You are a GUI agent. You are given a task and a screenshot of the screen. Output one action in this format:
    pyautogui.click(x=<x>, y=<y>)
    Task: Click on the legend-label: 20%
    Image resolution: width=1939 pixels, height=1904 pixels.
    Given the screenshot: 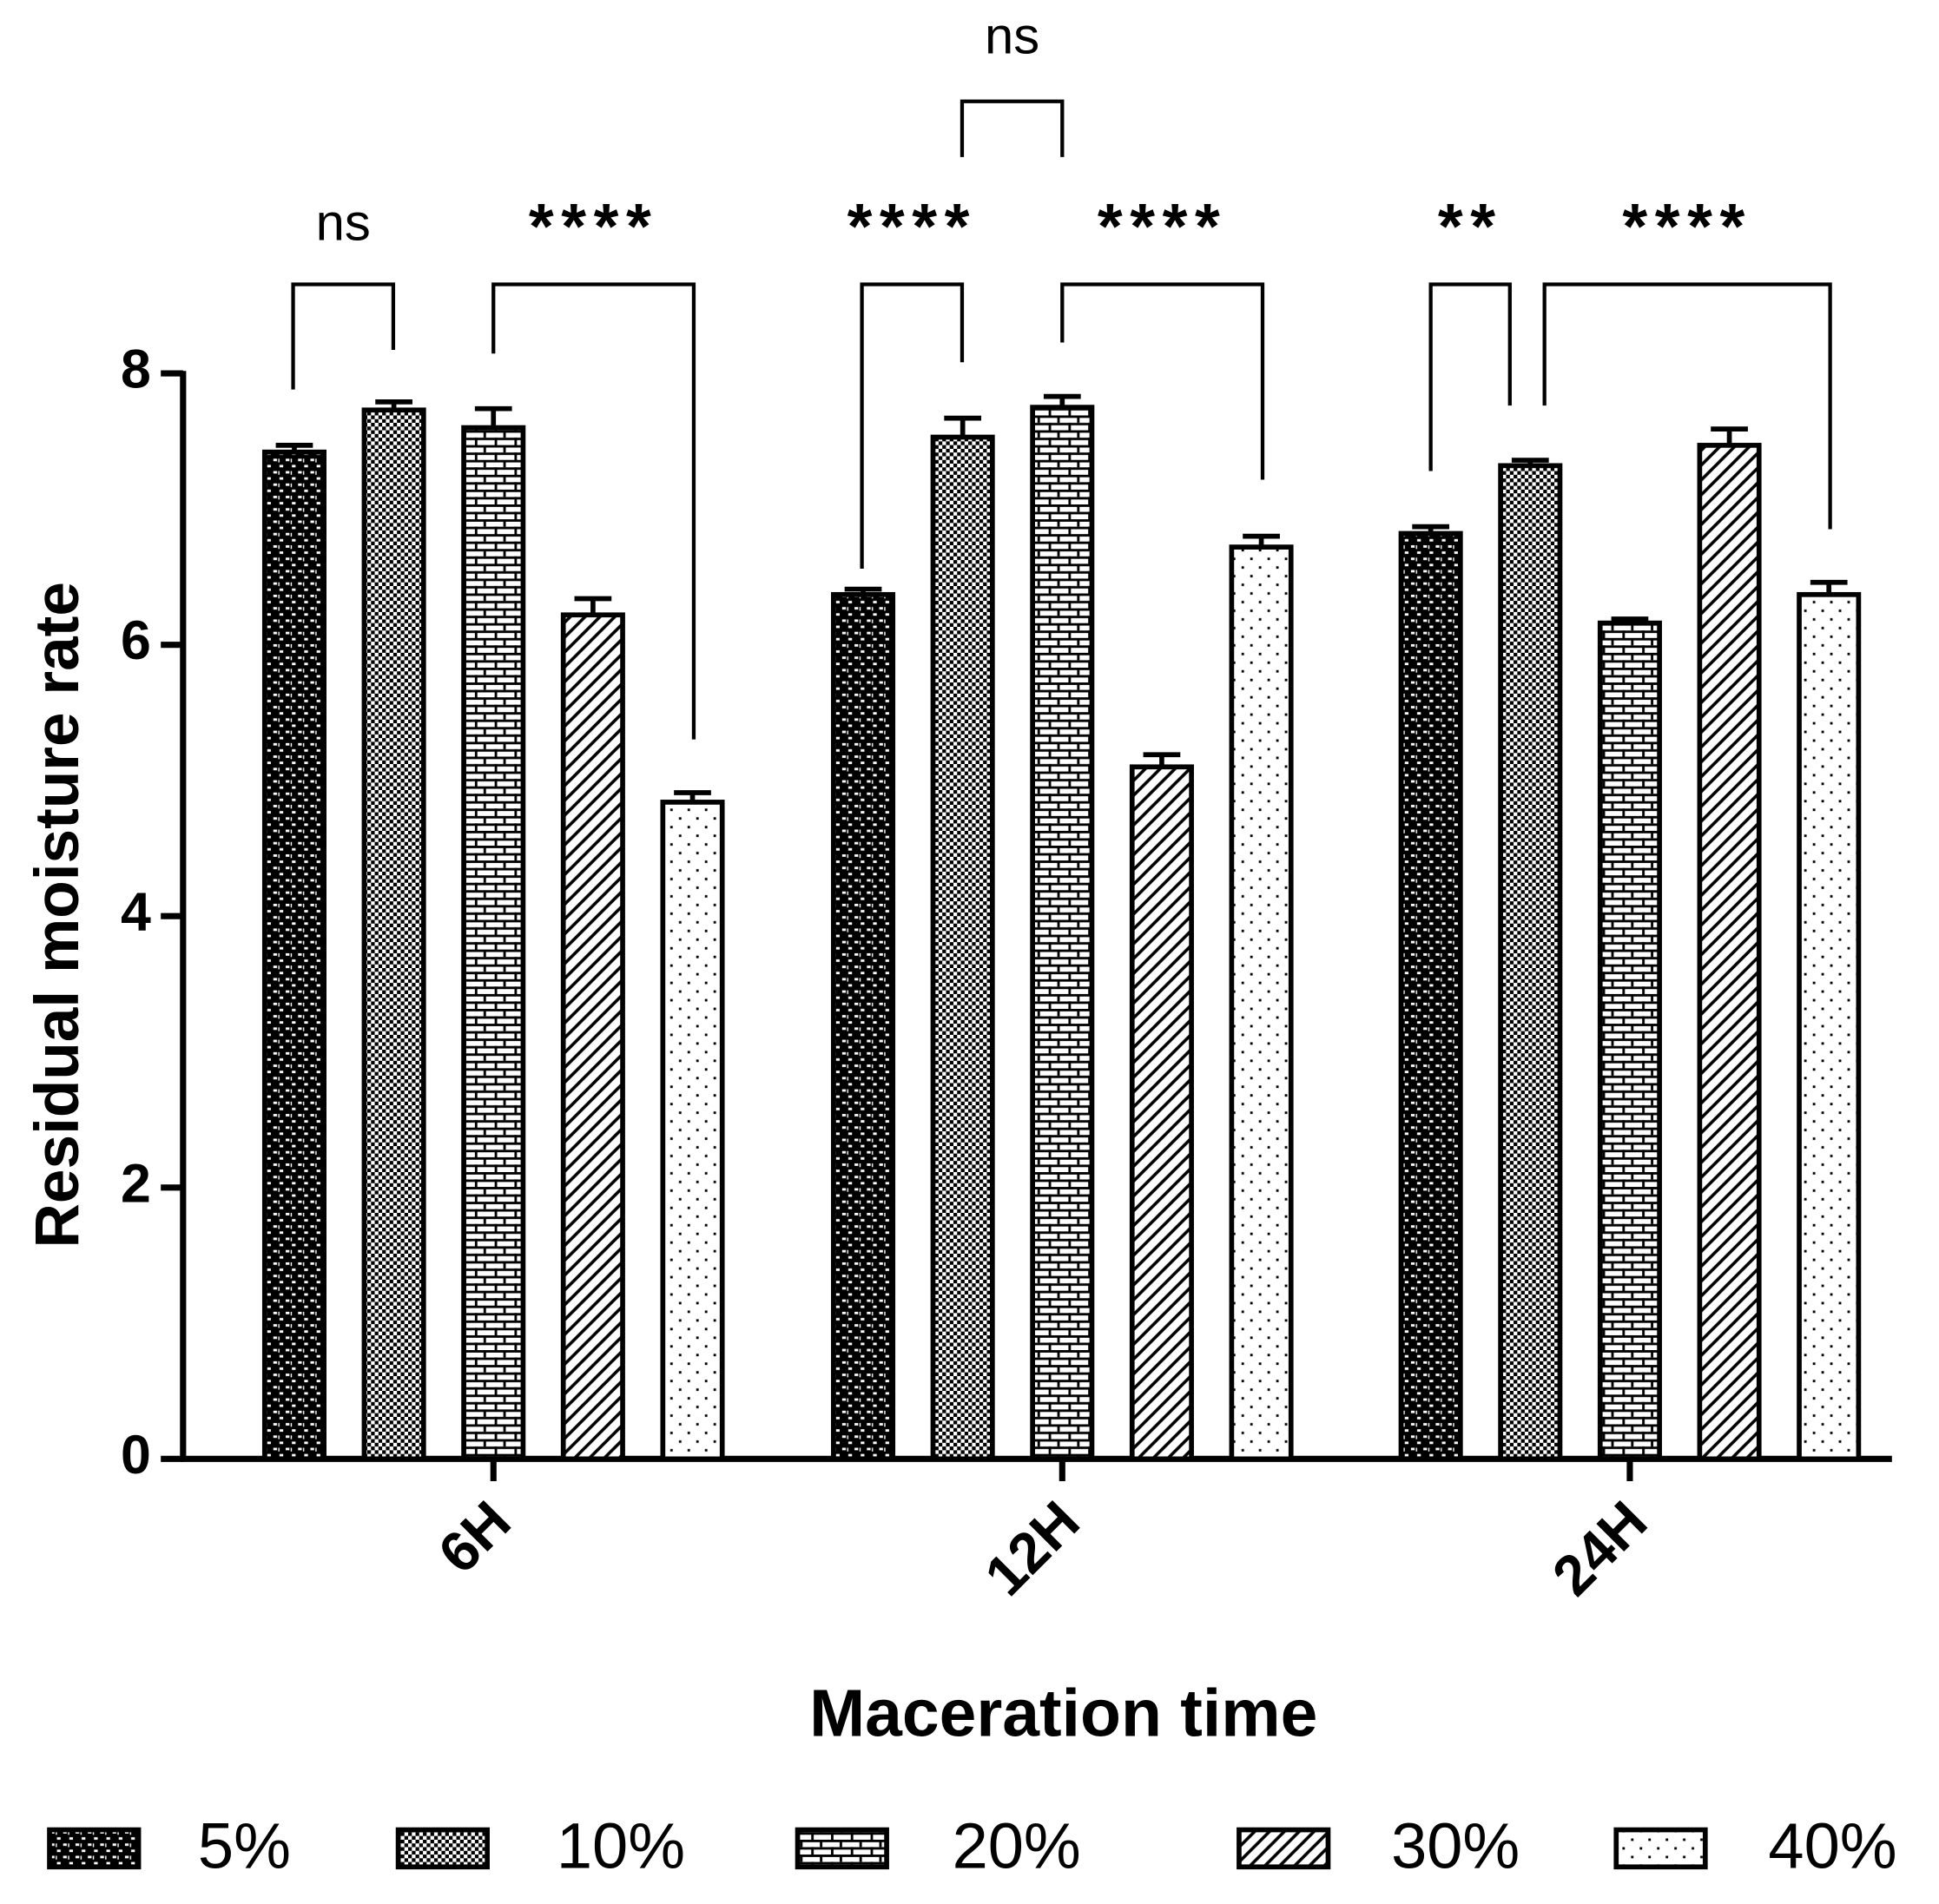 What is the action you would take?
    pyautogui.click(x=1017, y=1845)
    